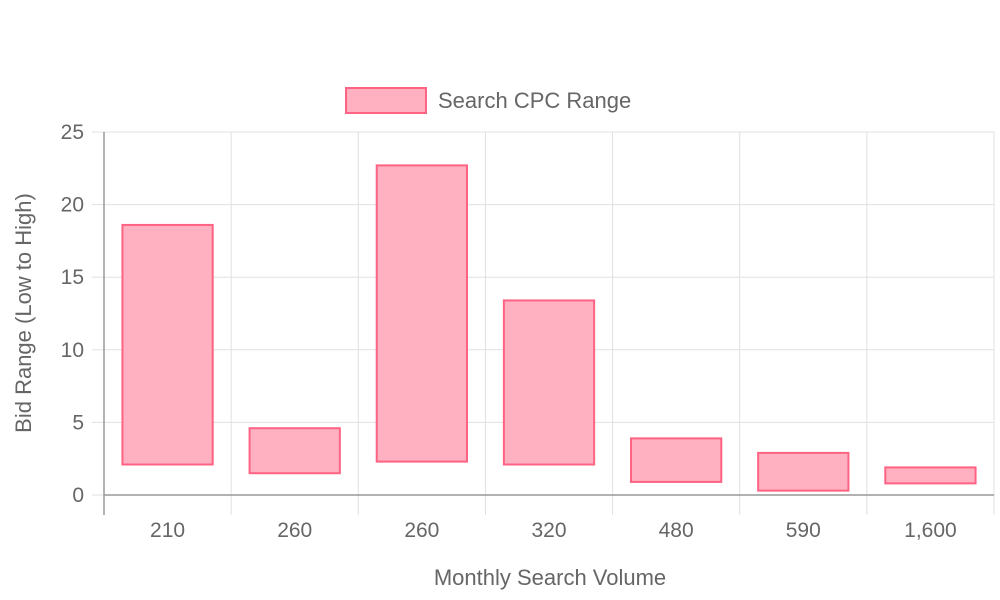 This screenshot has width=1000, height=600. Describe the element at coordinates (930, 530) in the screenshot. I see `x-tick-label: 1,600` at that location.